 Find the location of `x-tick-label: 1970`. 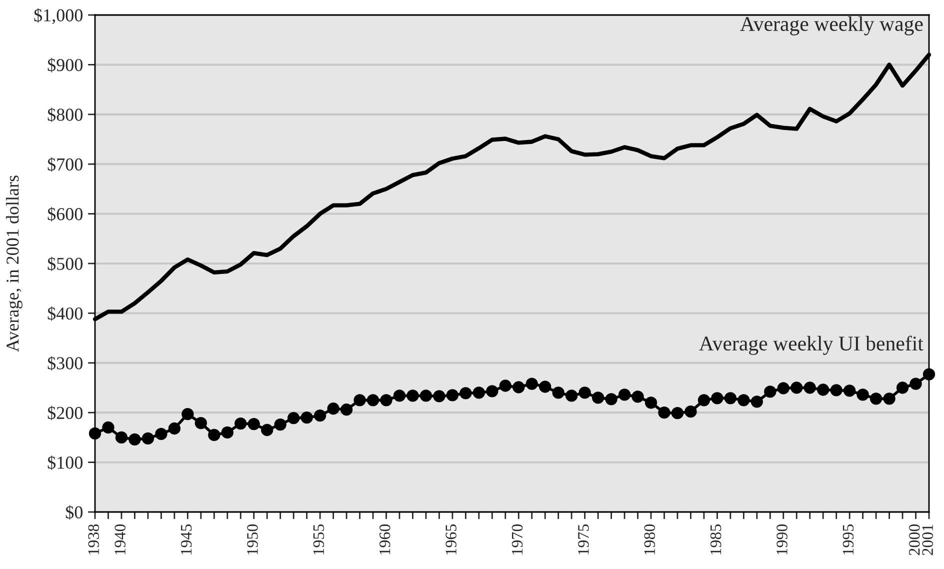

x-tick-label: 1970 is located at coordinates (517, 539).